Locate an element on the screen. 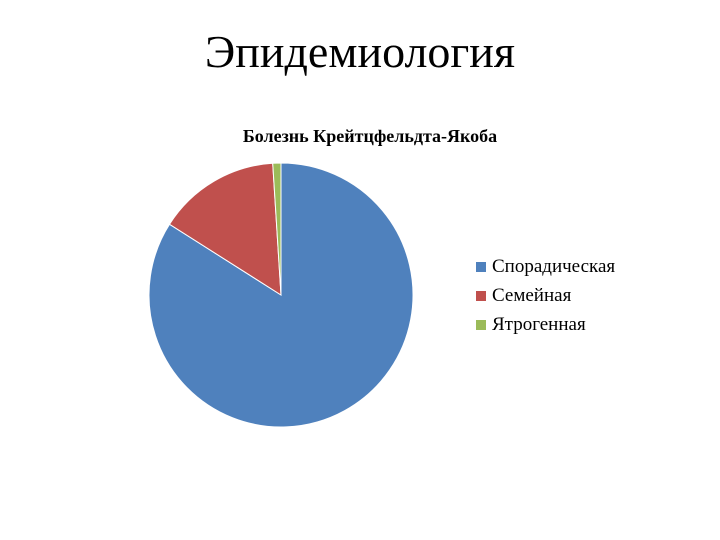  legend-label: Ятрогенная is located at coordinates (539, 324).